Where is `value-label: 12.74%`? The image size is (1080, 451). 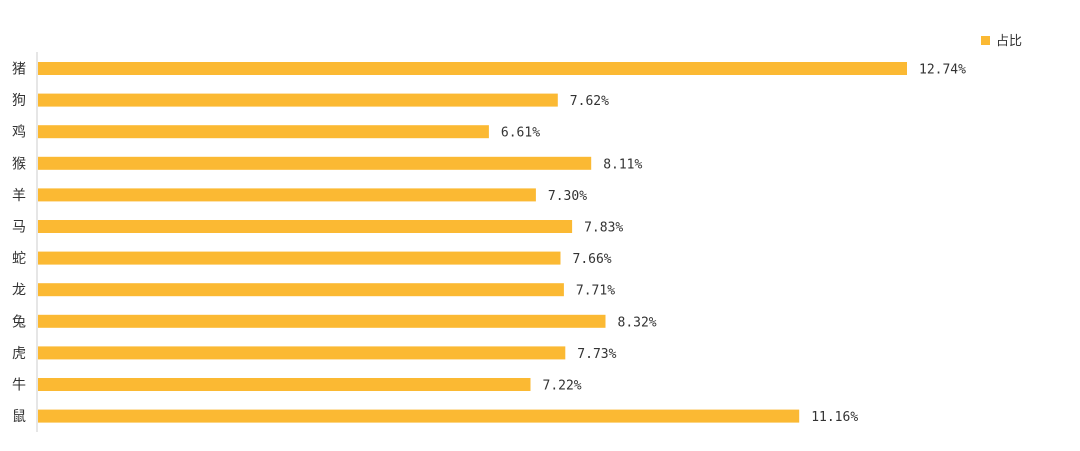
value-label: 12.74% is located at coordinates (942, 70).